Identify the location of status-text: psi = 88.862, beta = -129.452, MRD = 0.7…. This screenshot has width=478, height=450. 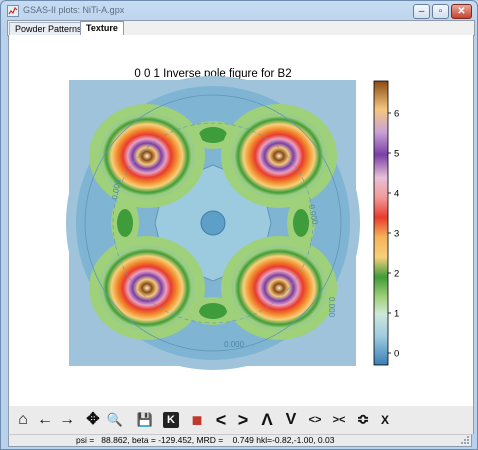
(205, 440).